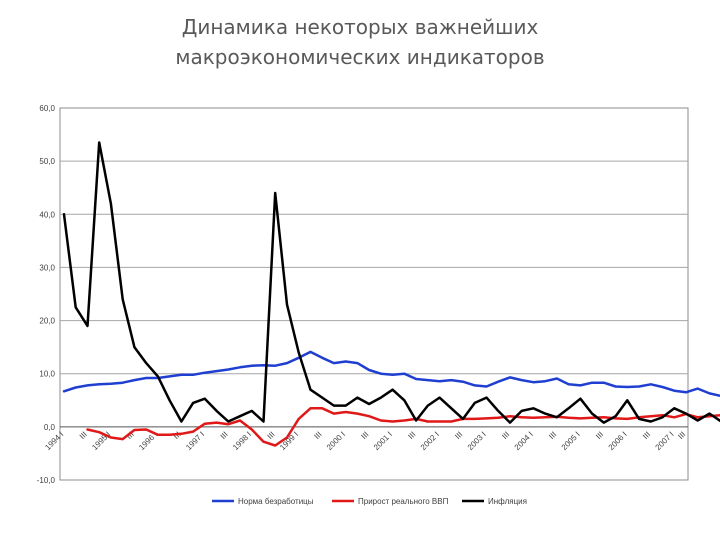 The image size is (720, 540). What do you see at coordinates (336, 441) in the screenshot?
I see `x-tick-label: 2000 I` at bounding box center [336, 441].